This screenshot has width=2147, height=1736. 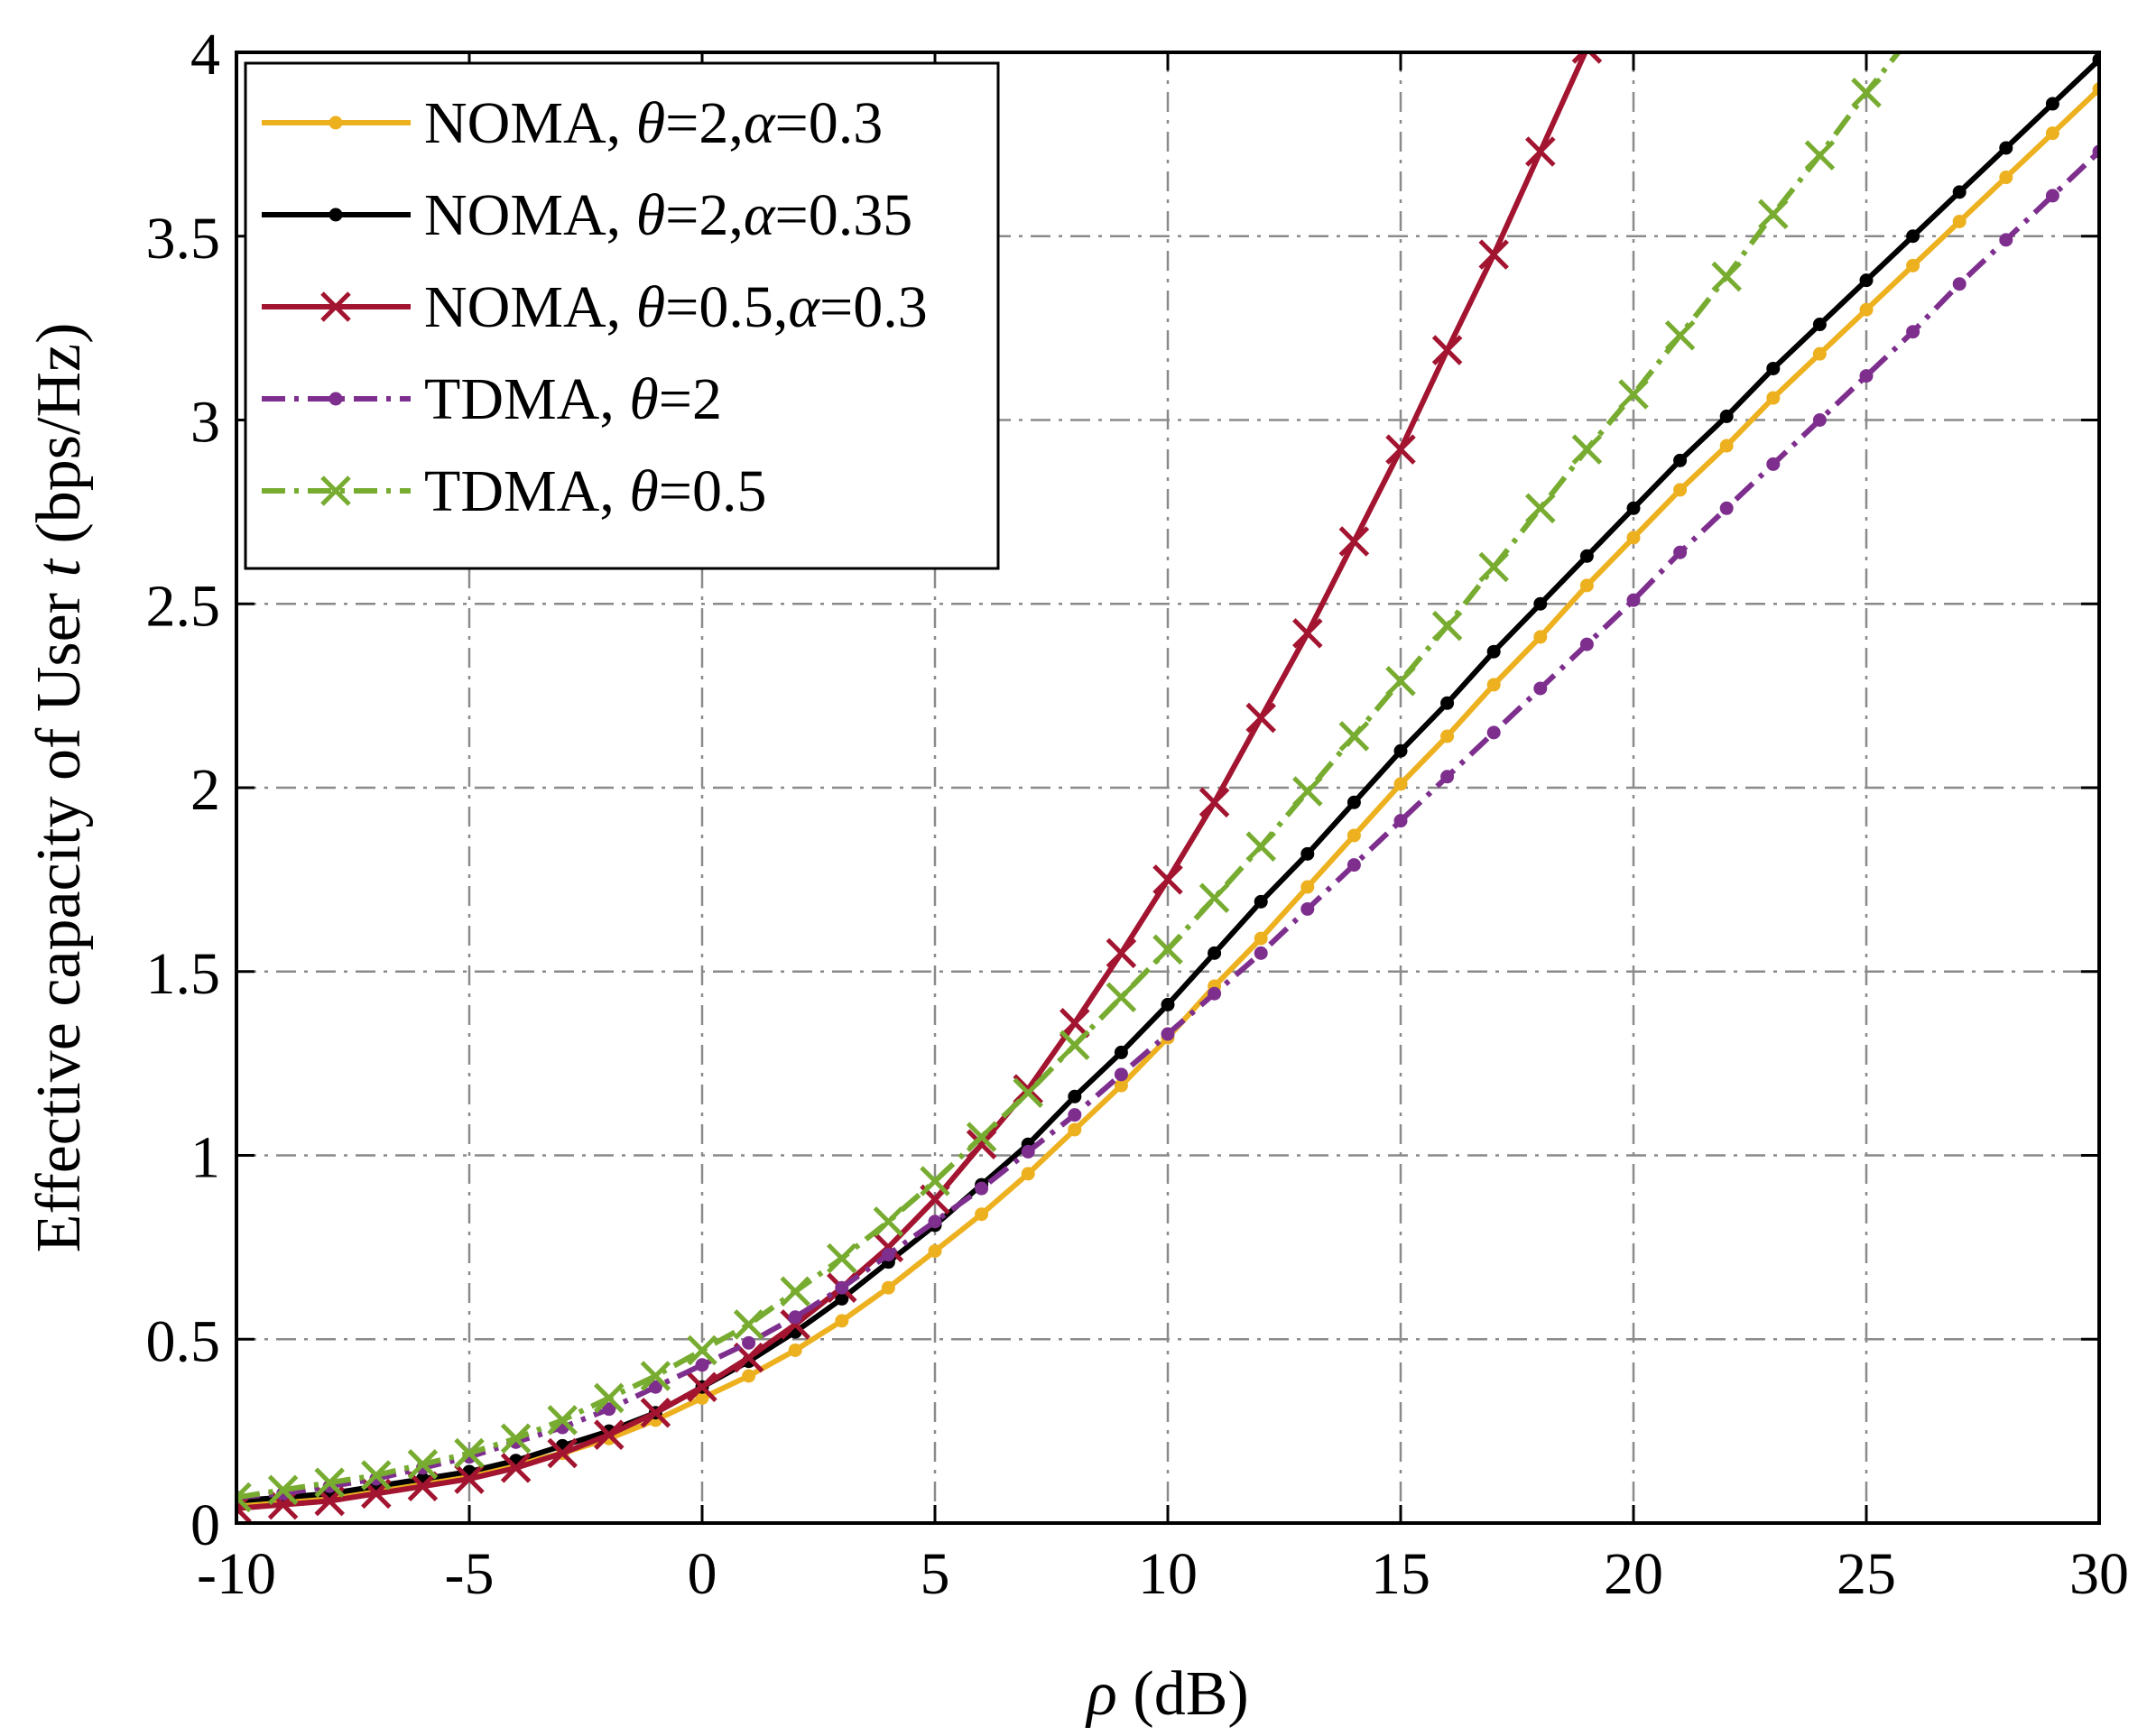 I want to click on legend-label-part: α, so click(x=760, y=123).